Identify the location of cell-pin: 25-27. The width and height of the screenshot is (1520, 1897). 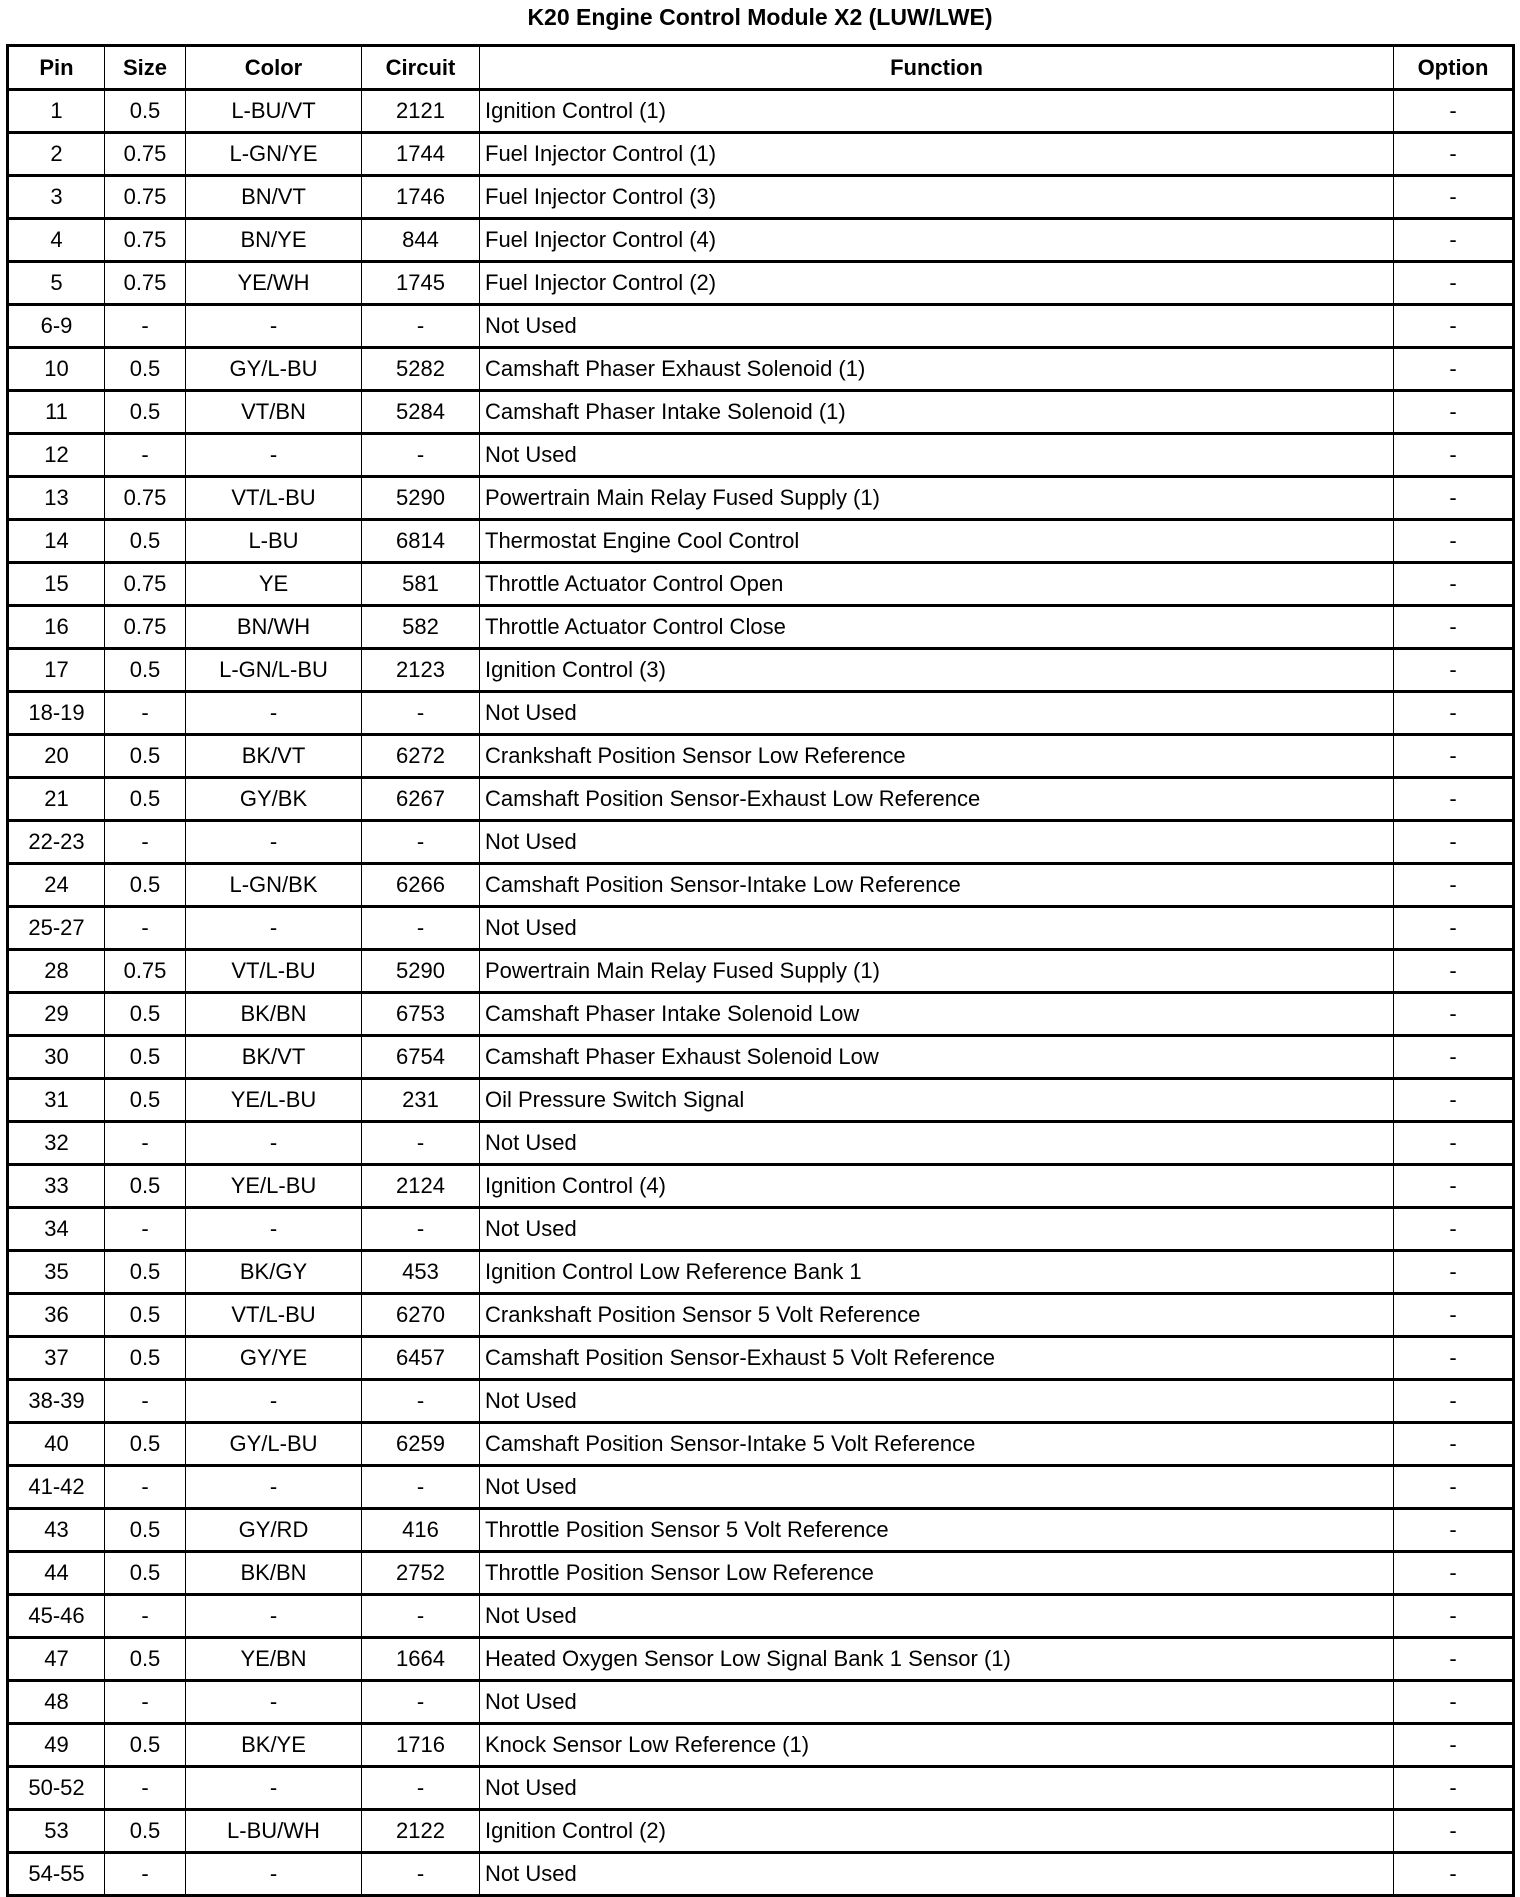
(56, 927).